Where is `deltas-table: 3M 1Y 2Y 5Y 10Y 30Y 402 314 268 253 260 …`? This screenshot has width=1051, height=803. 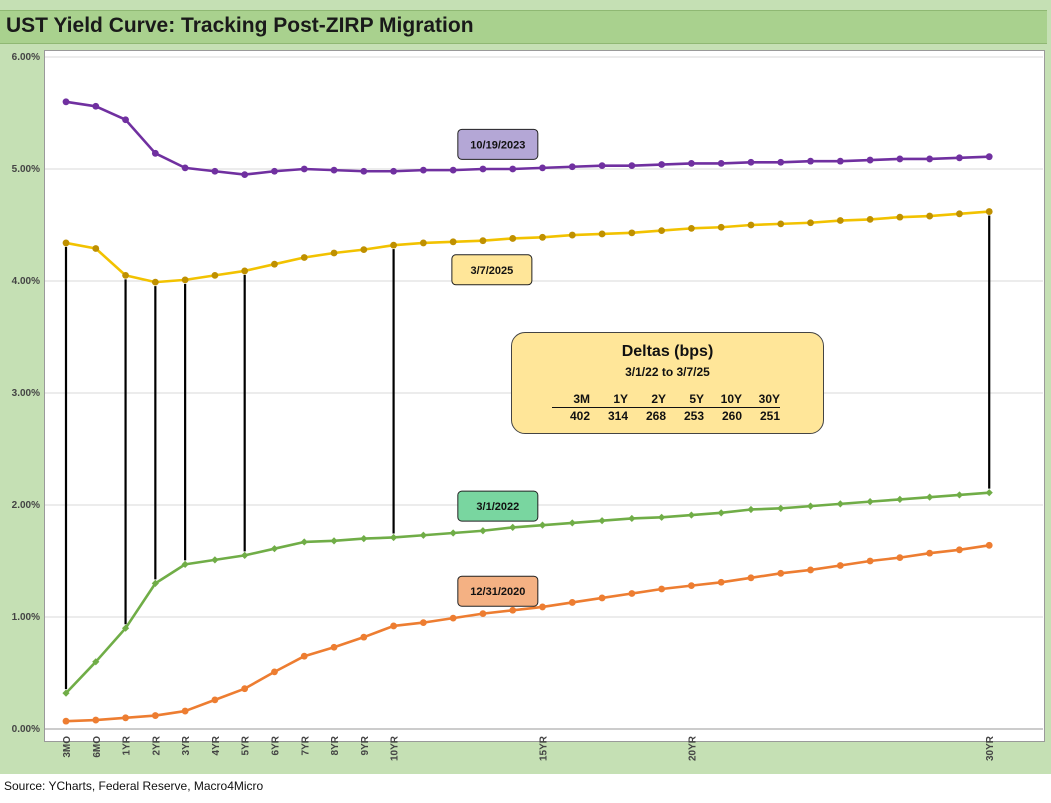
deltas-table: 3M 1Y 2Y 5Y 10Y 30Y 402 314 268 253 260 … is located at coordinates (666, 407).